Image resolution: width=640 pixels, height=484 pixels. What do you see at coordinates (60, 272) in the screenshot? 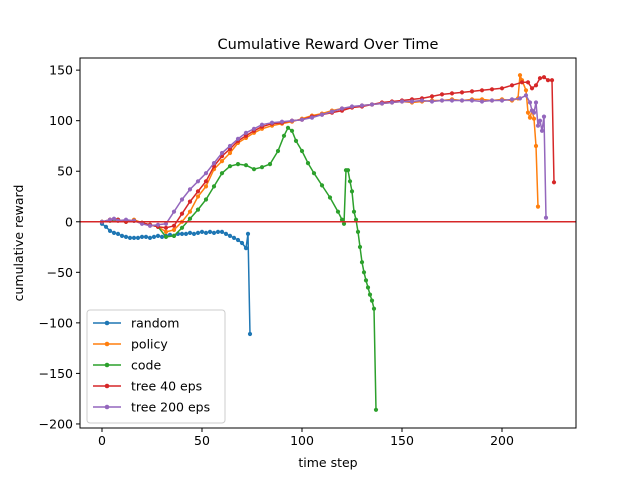
I see `y-tick-label: −50` at bounding box center [60, 272].